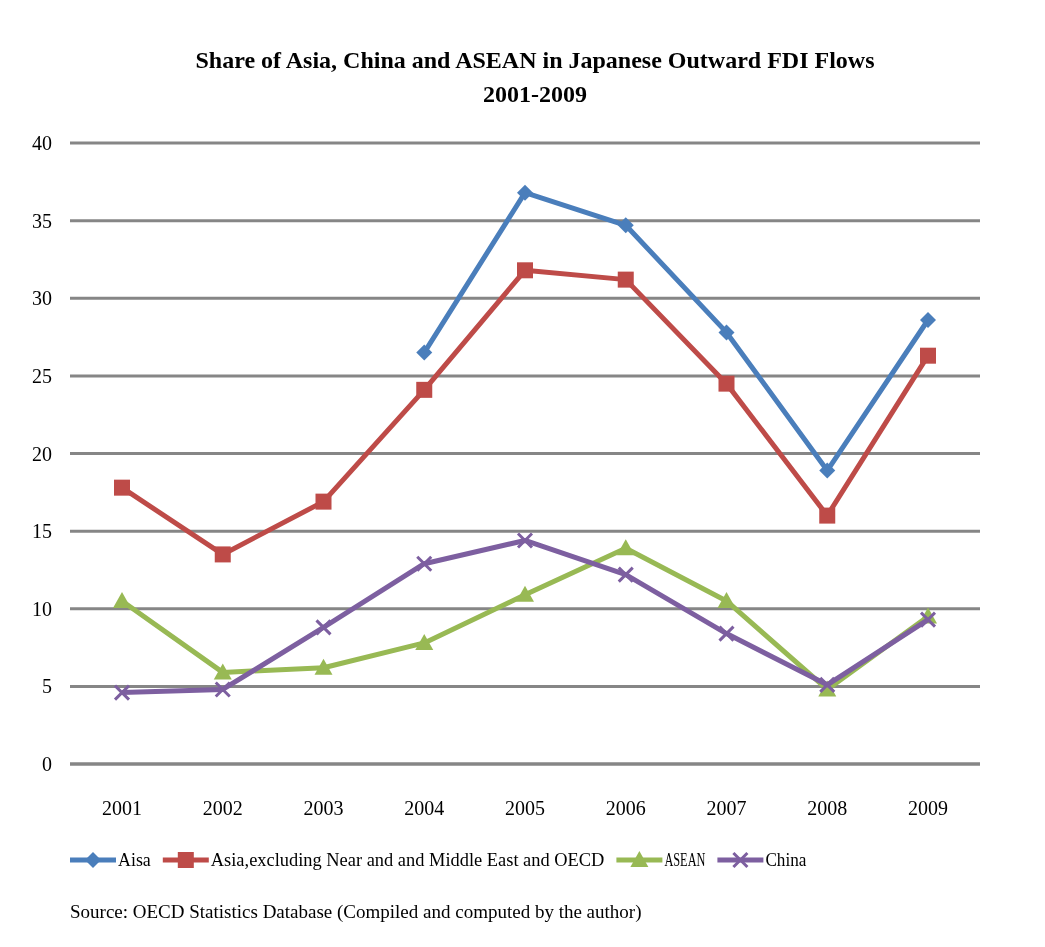 The width and height of the screenshot is (1045, 947). What do you see at coordinates (42, 531) in the screenshot?
I see `y-tick-label: 15` at bounding box center [42, 531].